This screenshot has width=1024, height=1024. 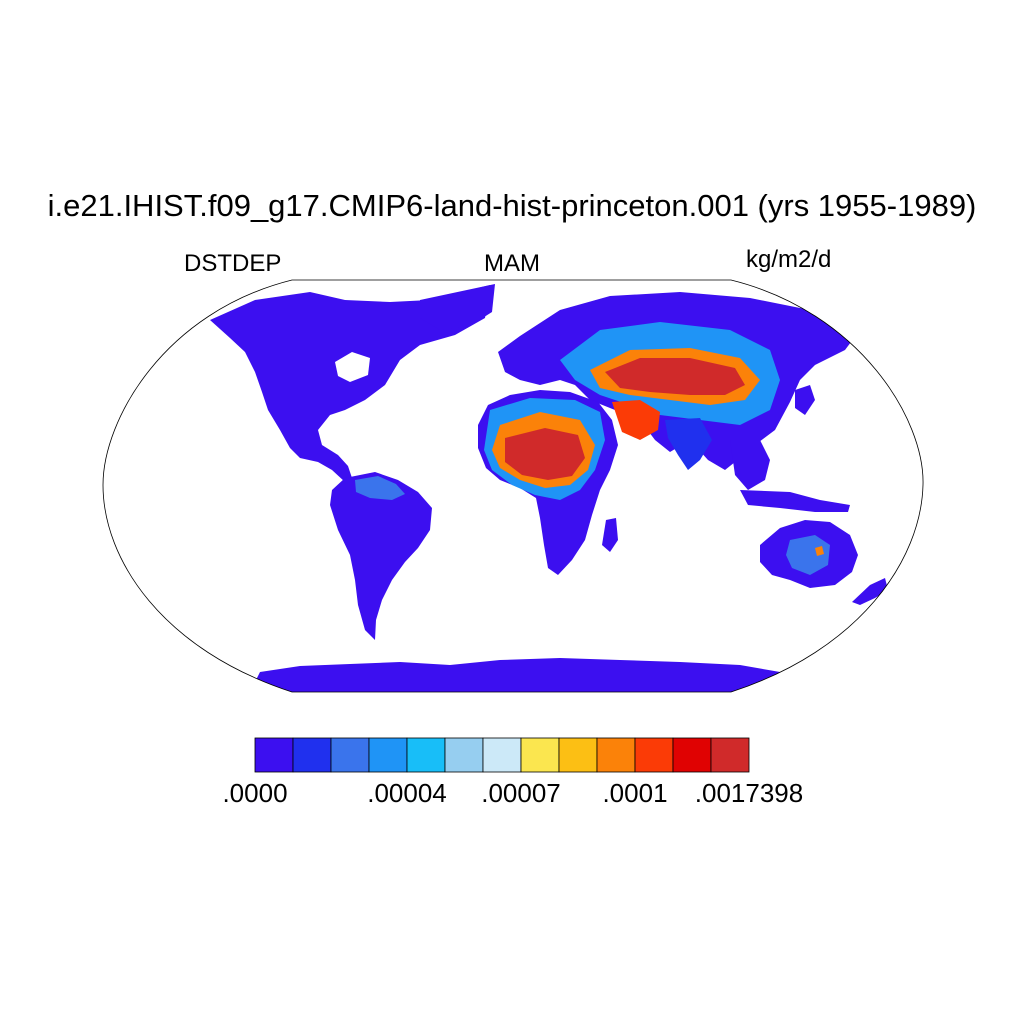 I want to click on north-america-landmass, so click(x=350, y=383).